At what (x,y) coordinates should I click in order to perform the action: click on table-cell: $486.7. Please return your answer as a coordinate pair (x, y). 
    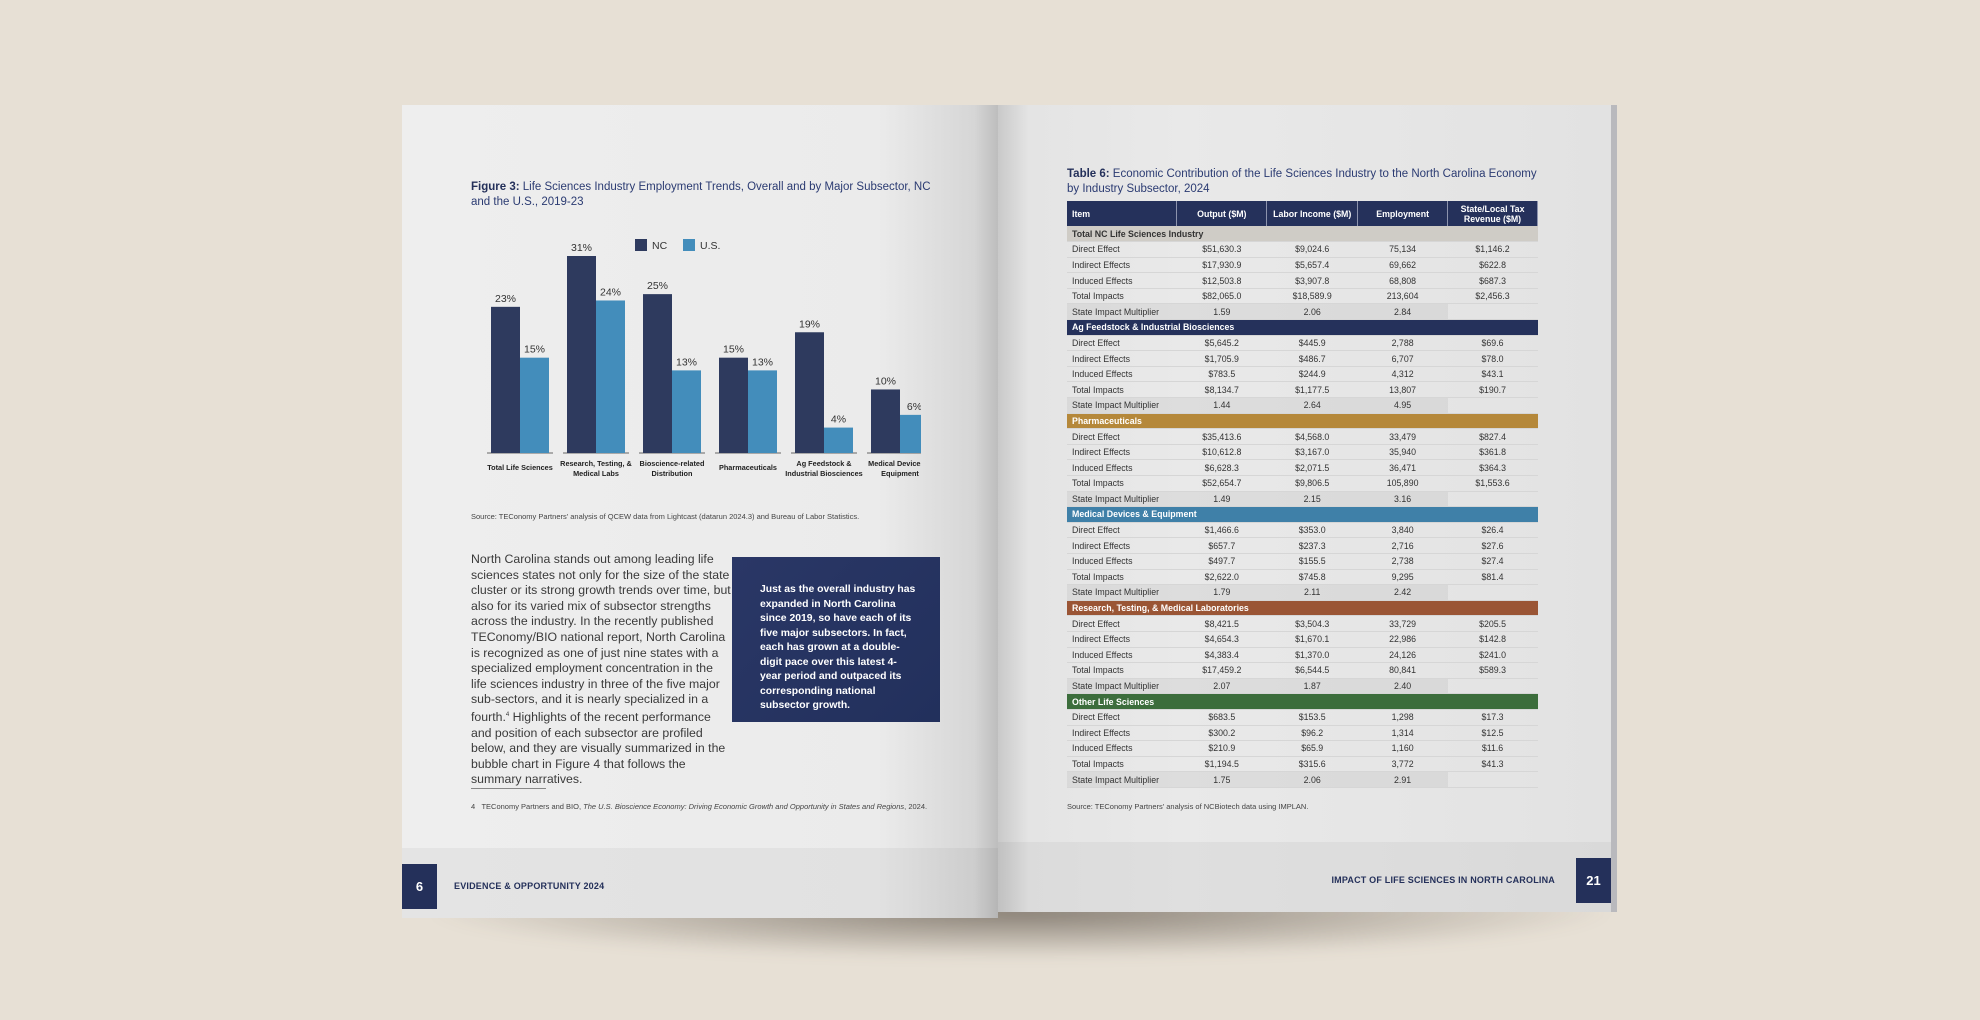
    Looking at the image, I should click on (1312, 358).